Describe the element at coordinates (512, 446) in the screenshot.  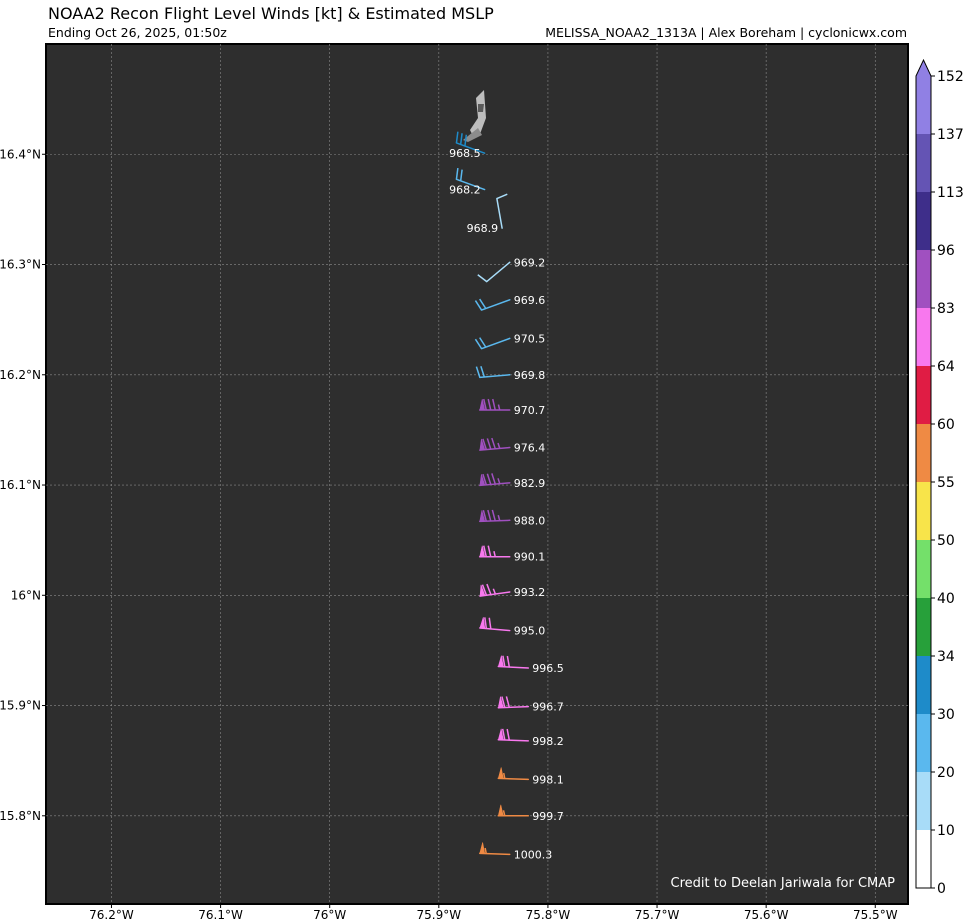
I see `wind-barb: 976.4` at that location.